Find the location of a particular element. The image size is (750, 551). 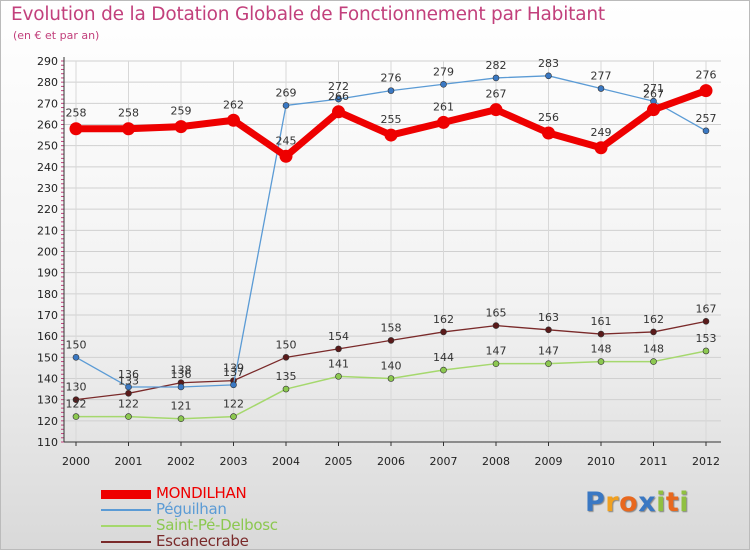

data-label: 272 is located at coordinates (338, 86).